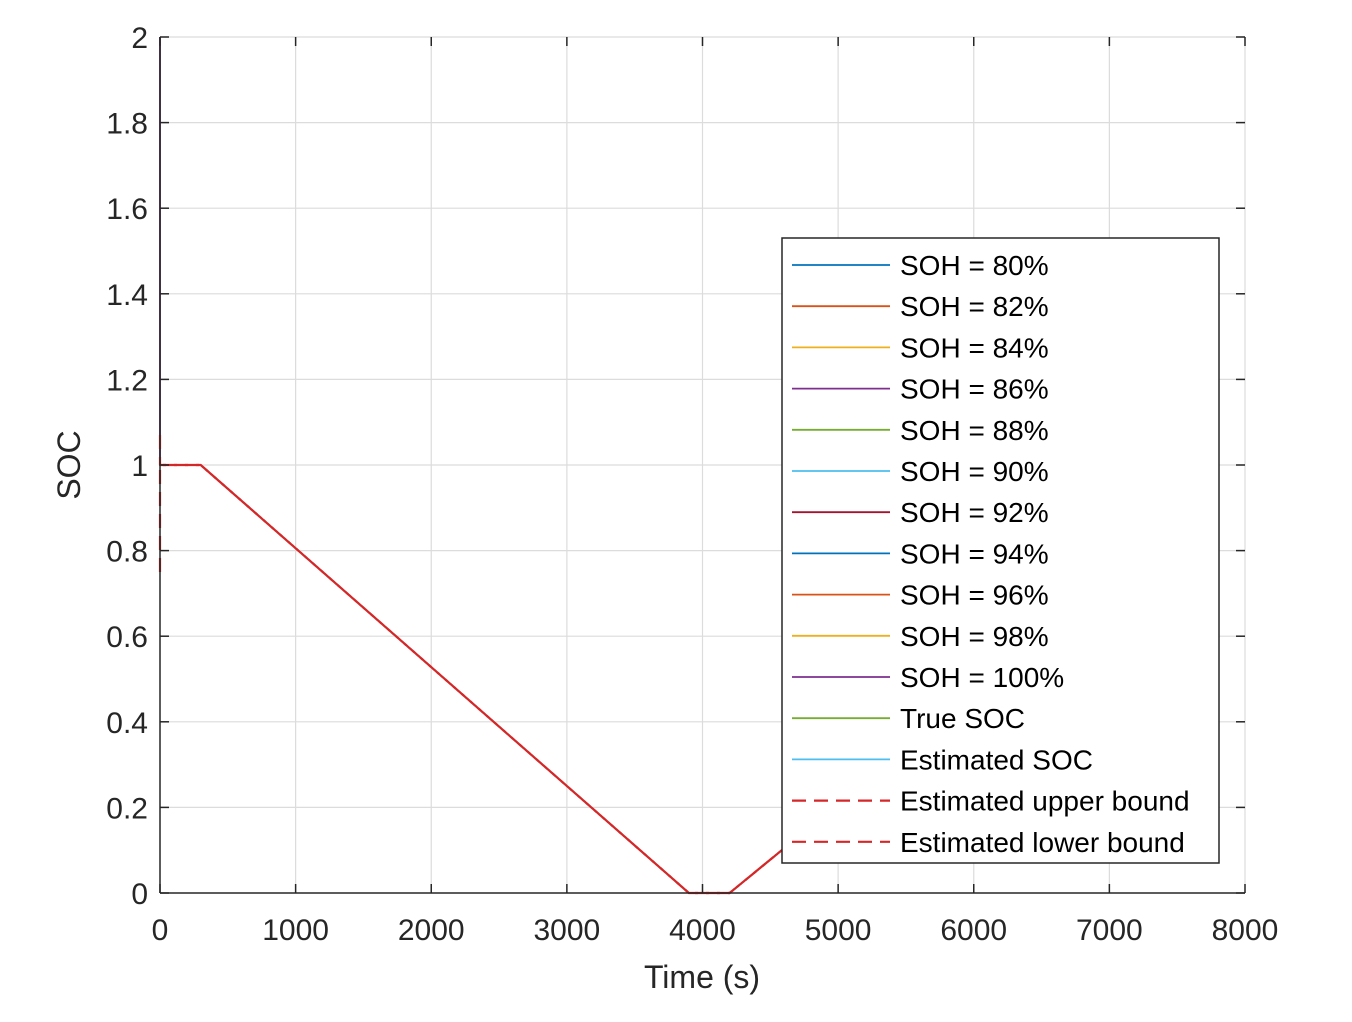 This screenshot has height=1022, width=1352. I want to click on y-tick-label: 0, so click(139, 894).